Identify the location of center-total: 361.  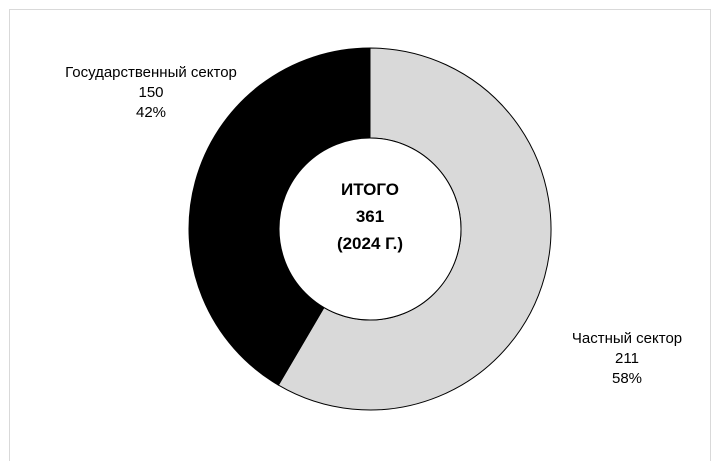
(370, 216).